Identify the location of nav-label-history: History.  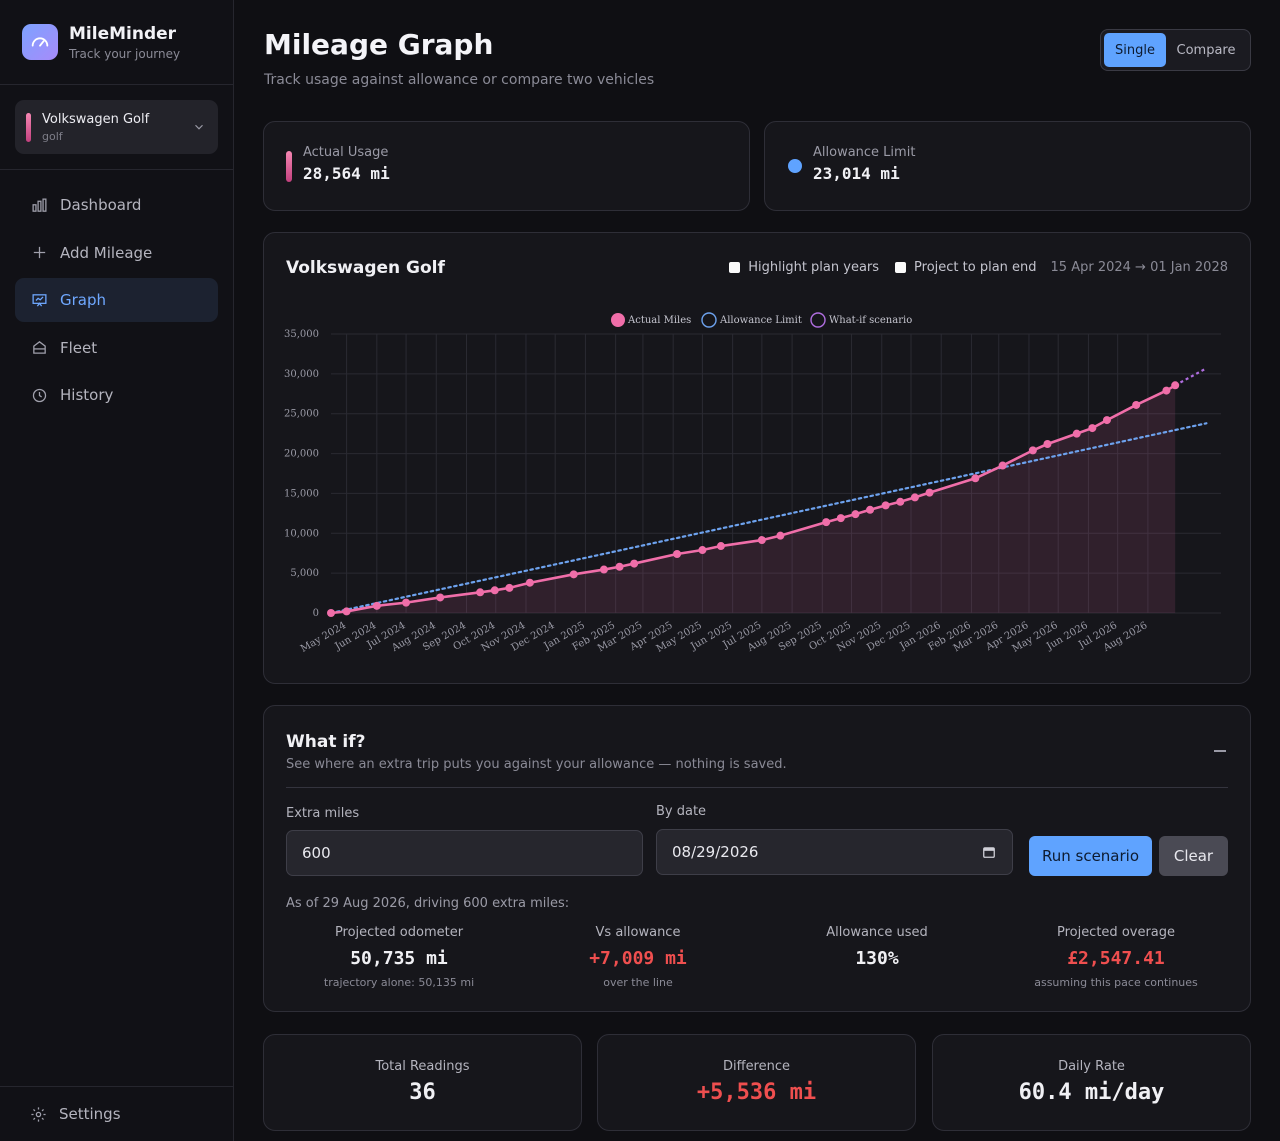
(87, 395).